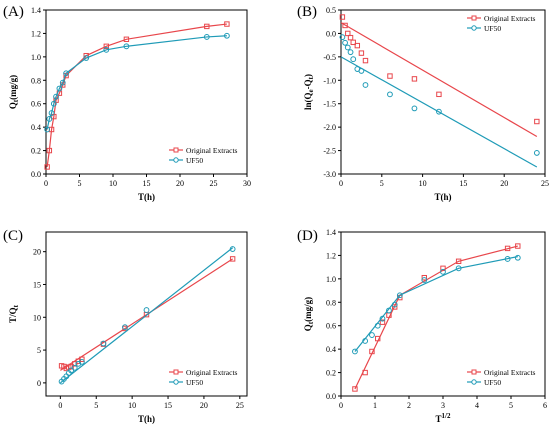 The width and height of the screenshot is (550, 427). What do you see at coordinates (309, 314) in the screenshot?
I see `y-axis-label: Qt(mg/g)` at bounding box center [309, 314].